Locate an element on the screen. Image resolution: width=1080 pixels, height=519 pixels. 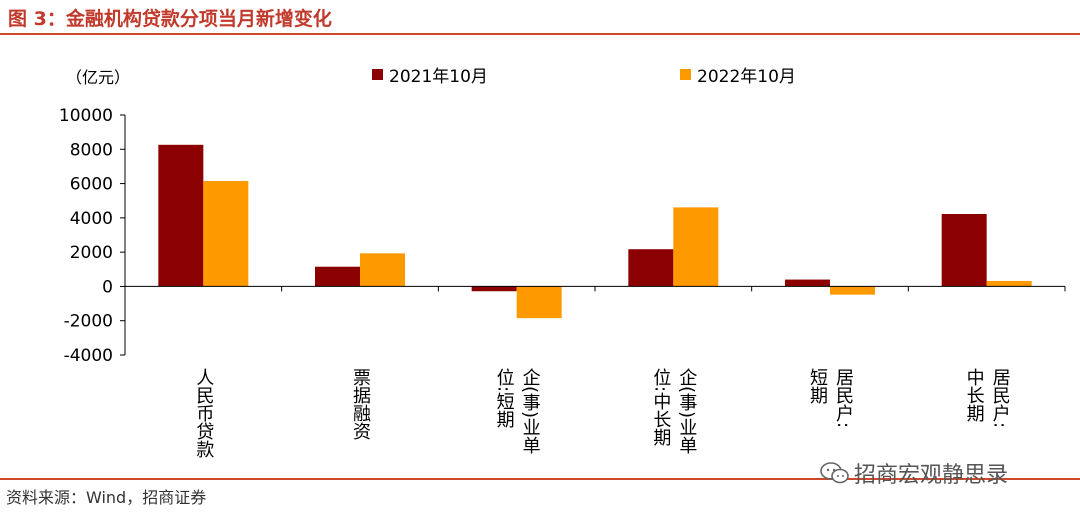
x-category-label-line: 中长期 is located at coordinates (974, 395).